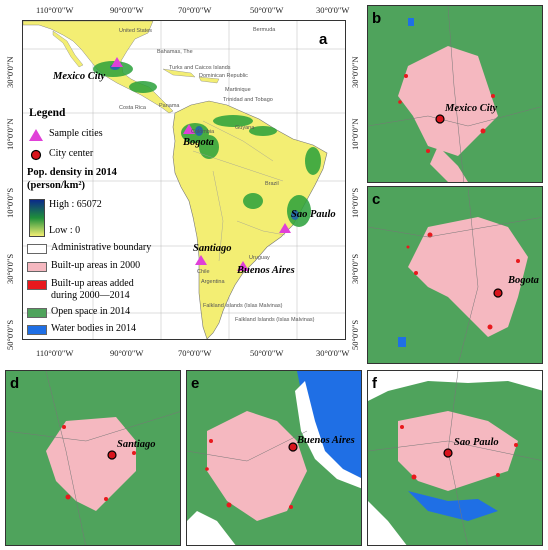 Image resolution: width=548 pixels, height=550 pixels. What do you see at coordinates (55, 353) in the screenshot?
I see `bottom-tick-1: 110°0'0"W` at bounding box center [55, 353].